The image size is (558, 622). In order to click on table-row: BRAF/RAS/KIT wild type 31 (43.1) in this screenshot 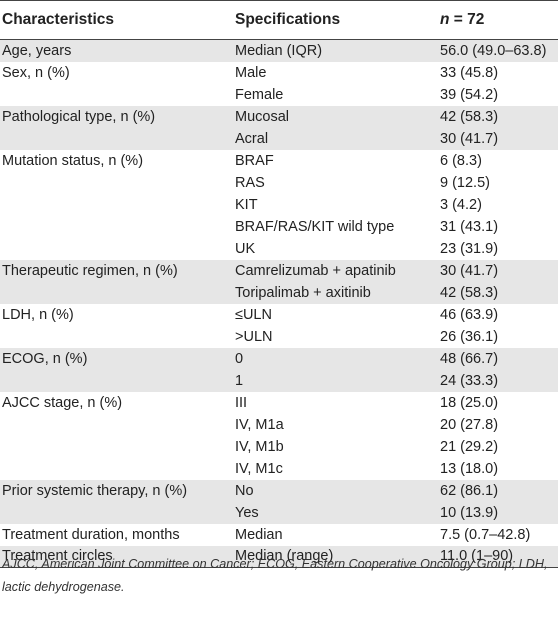, I will do `click(279, 227)`.